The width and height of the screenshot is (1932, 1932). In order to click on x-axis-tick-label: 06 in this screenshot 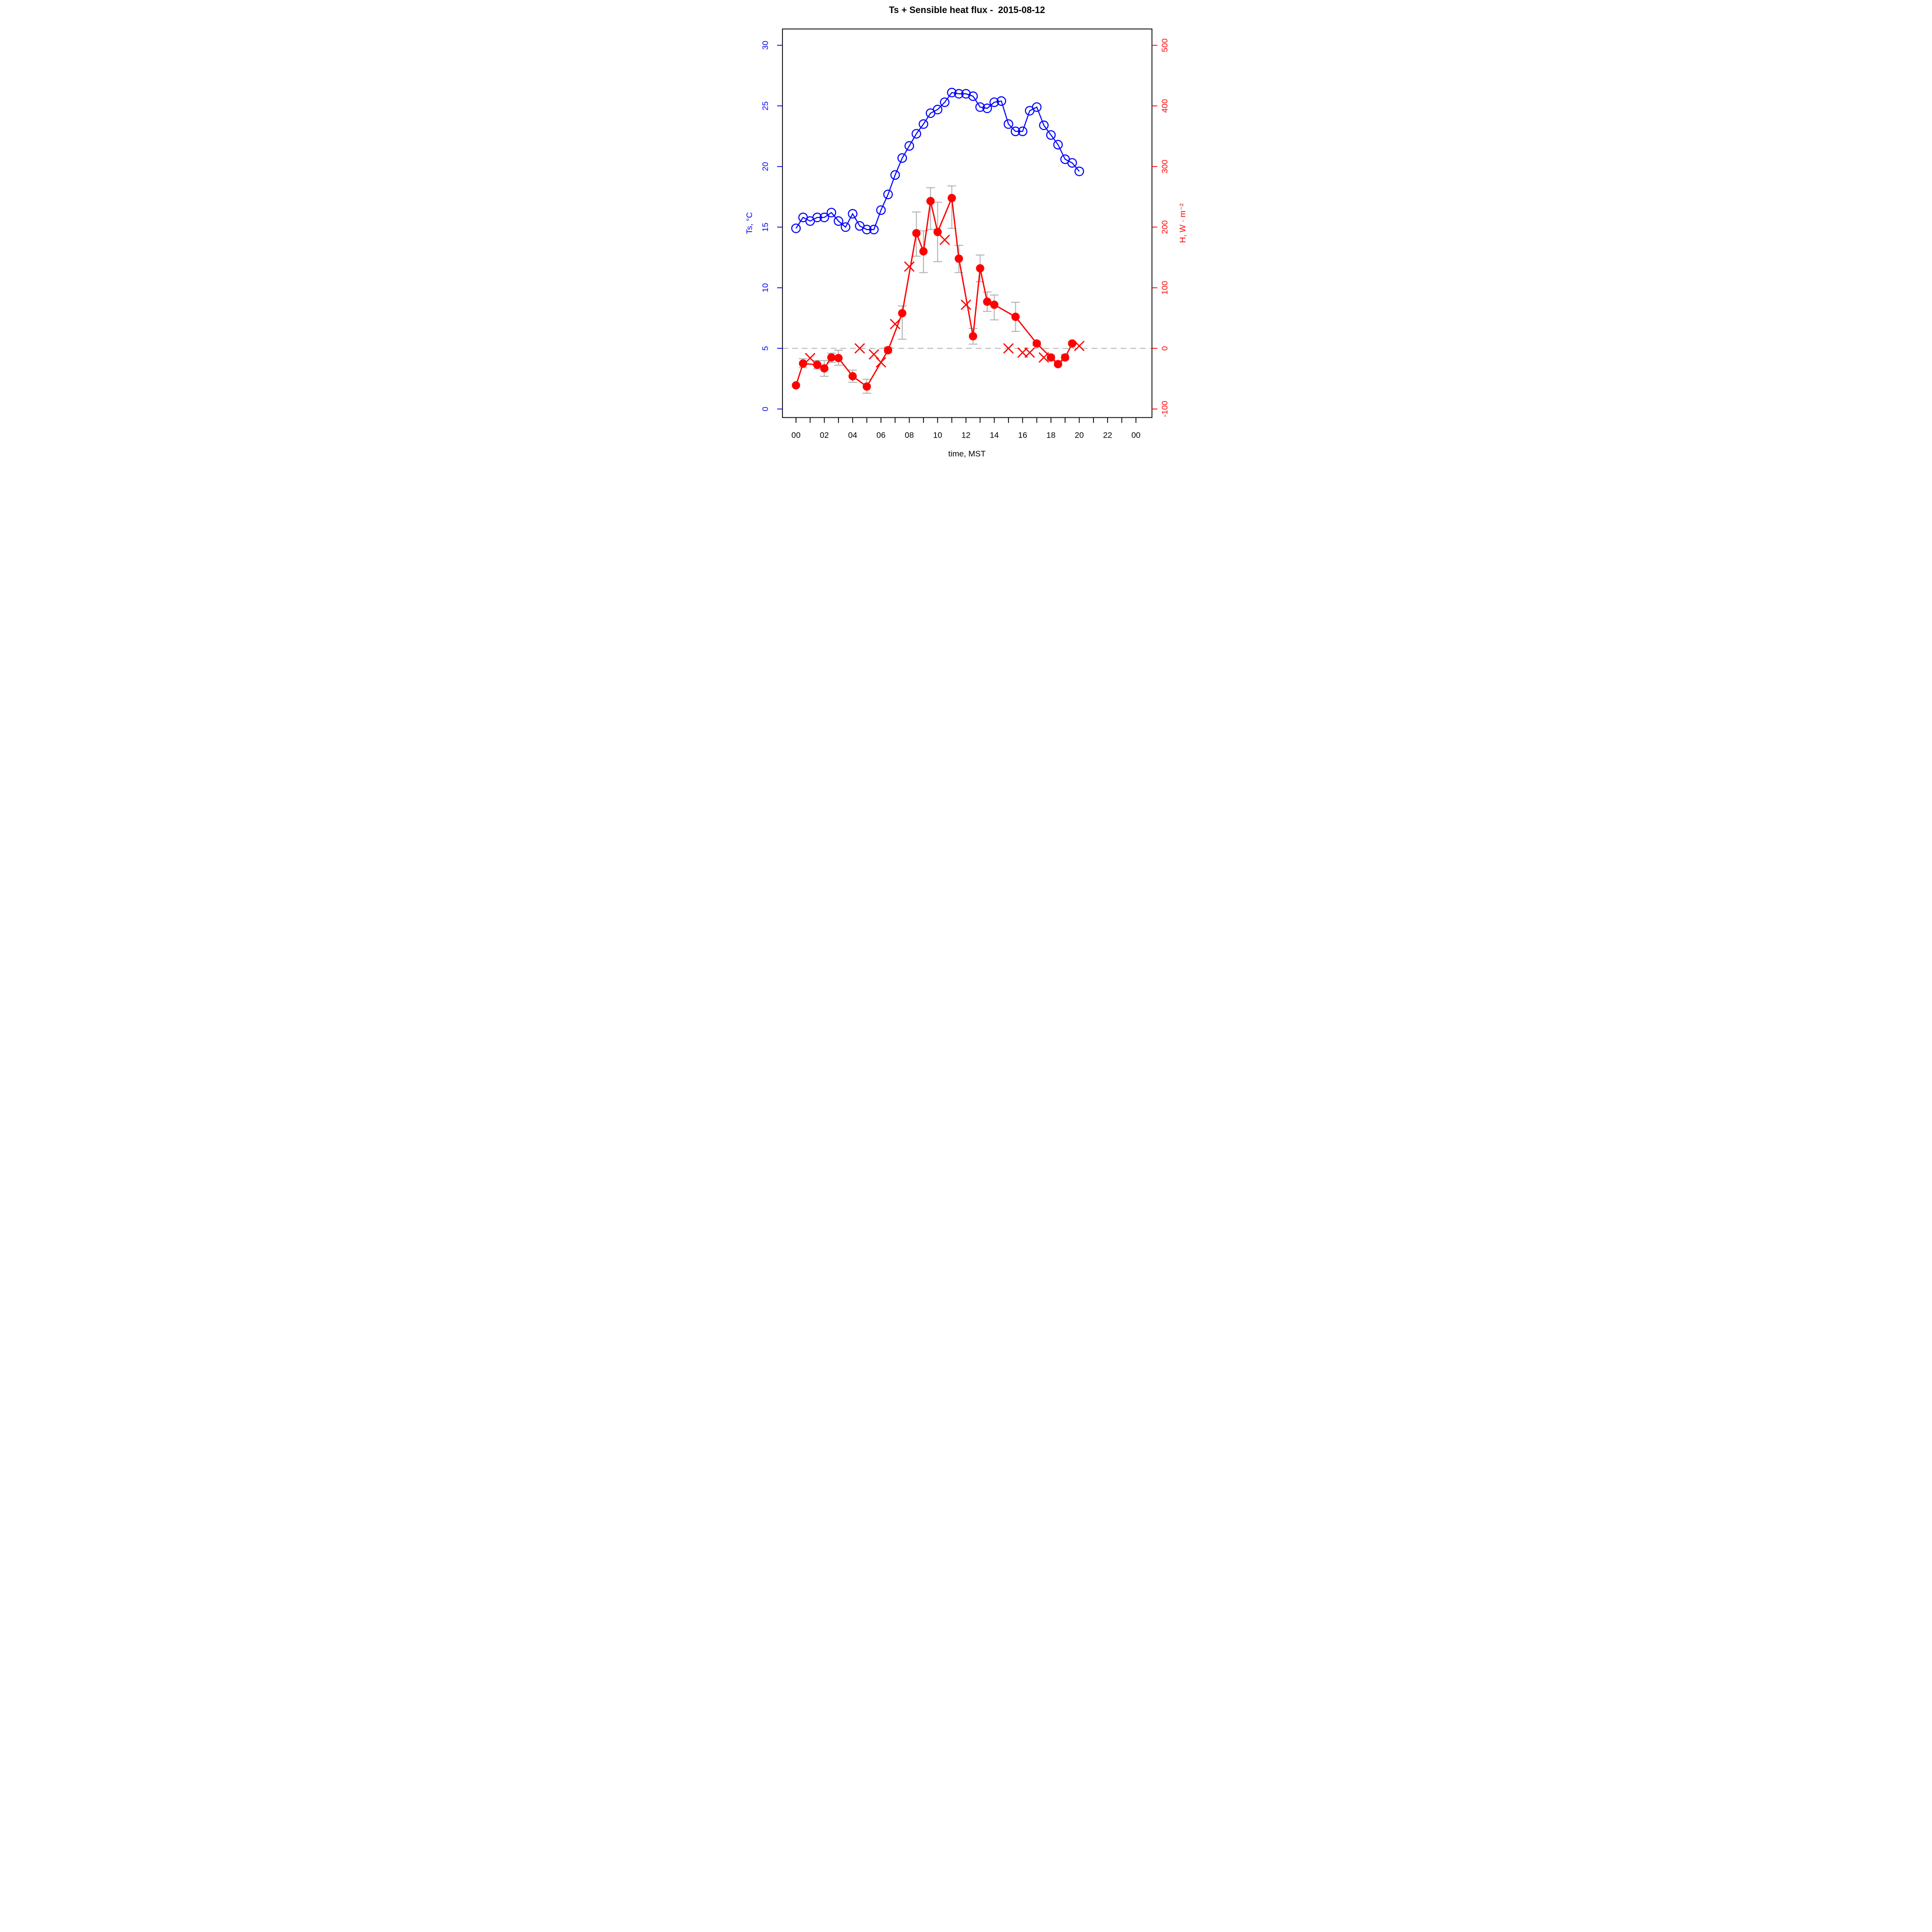, I will do `click(880, 435)`.